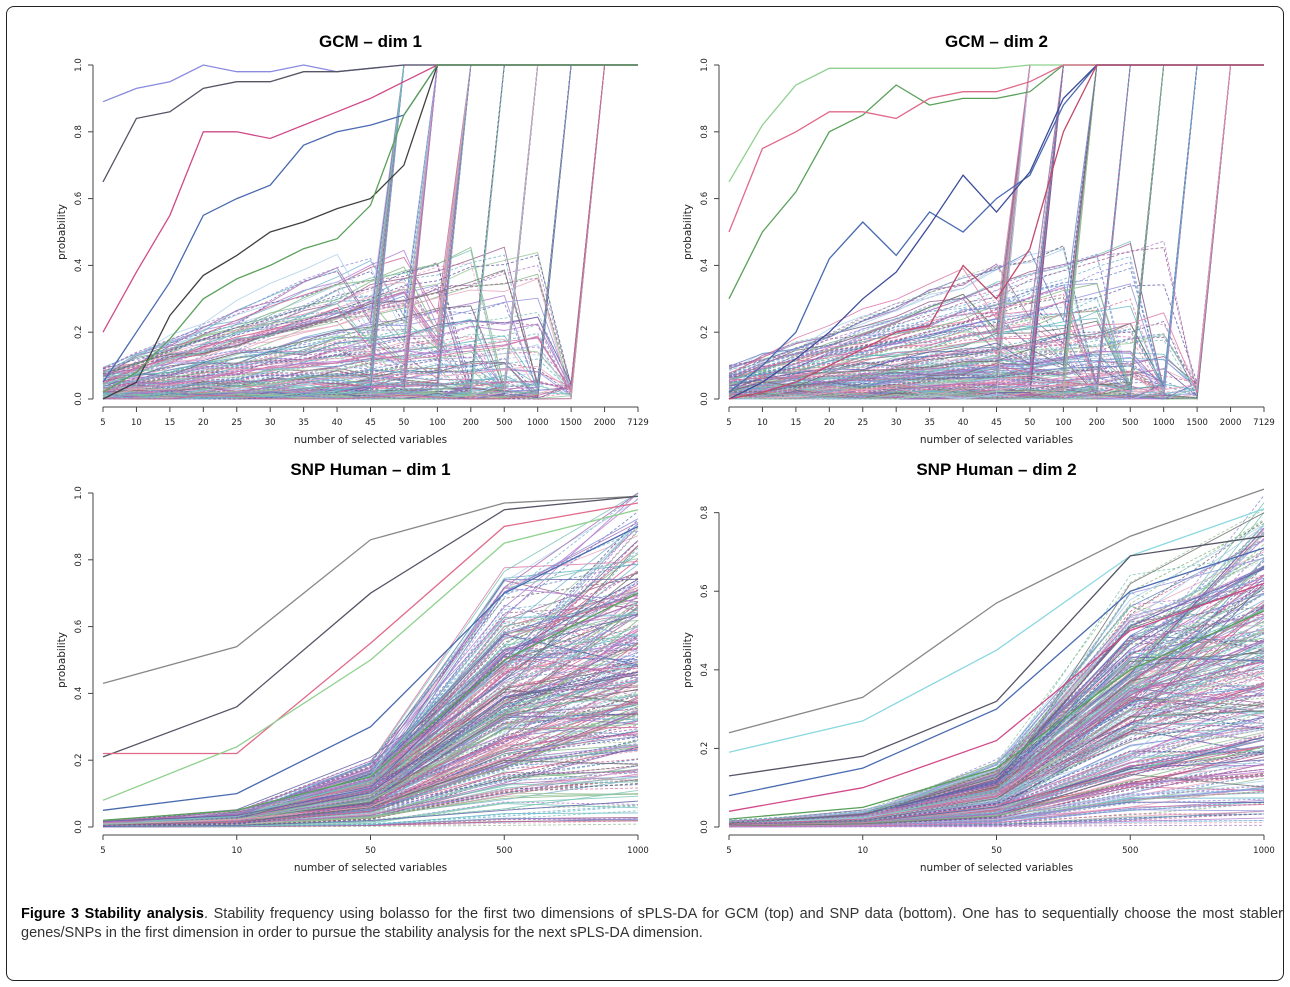 This screenshot has height=987, width=1290. What do you see at coordinates (996, 469) in the screenshot?
I see `chart-title: SNP Human – dim 2` at bounding box center [996, 469].